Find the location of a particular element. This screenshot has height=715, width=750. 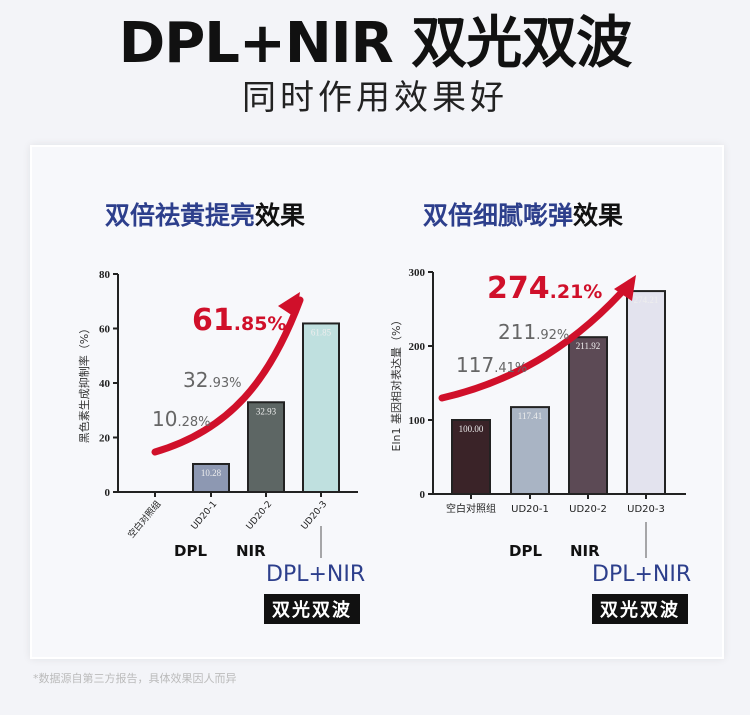

footnote: *数据源自第三方报告，具体效果因人而异 is located at coordinates (135, 678).